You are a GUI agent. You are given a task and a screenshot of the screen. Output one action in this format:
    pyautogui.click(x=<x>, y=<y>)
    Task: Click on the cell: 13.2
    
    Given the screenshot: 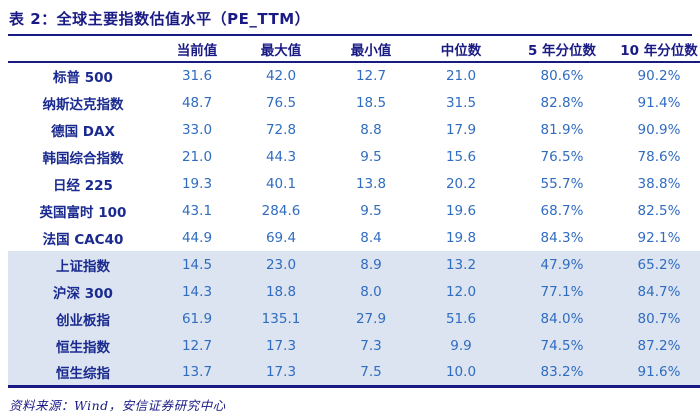 What is the action you would take?
    pyautogui.click(x=461, y=264)
    